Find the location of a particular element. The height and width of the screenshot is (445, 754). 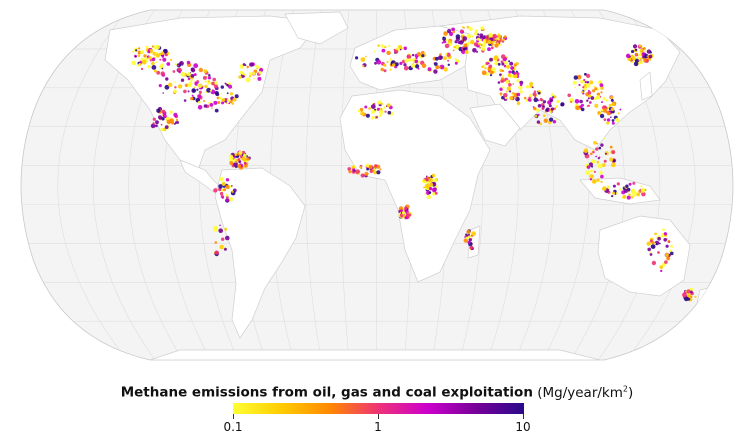

tick-mark-mid is located at coordinates (378, 416).